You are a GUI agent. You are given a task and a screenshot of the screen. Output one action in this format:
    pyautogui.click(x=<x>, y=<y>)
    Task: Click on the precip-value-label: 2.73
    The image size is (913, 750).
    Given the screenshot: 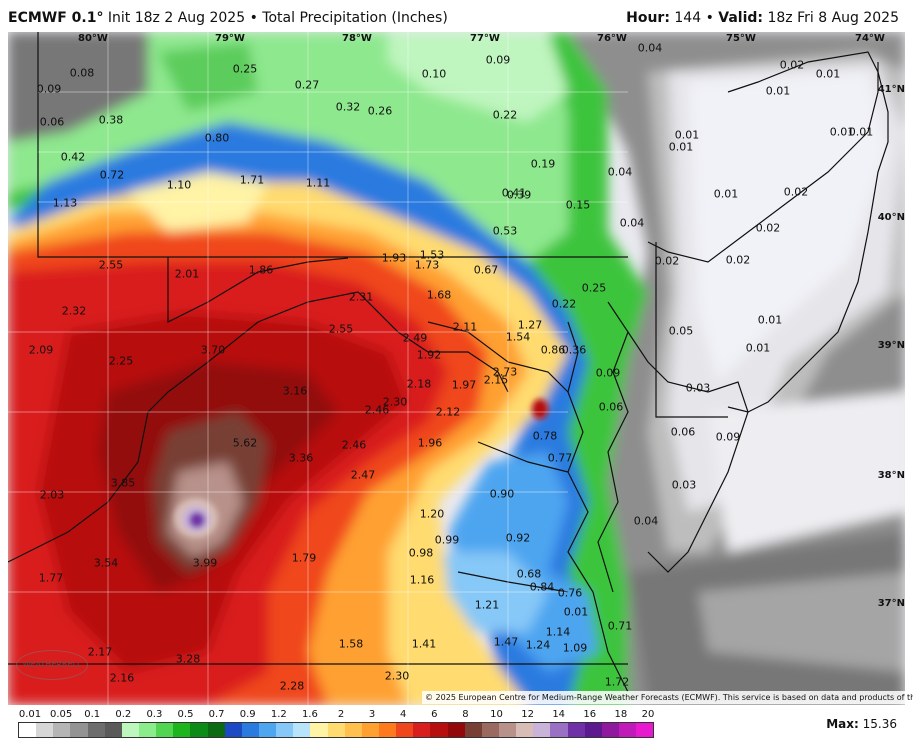 What is the action you would take?
    pyautogui.click(x=505, y=372)
    